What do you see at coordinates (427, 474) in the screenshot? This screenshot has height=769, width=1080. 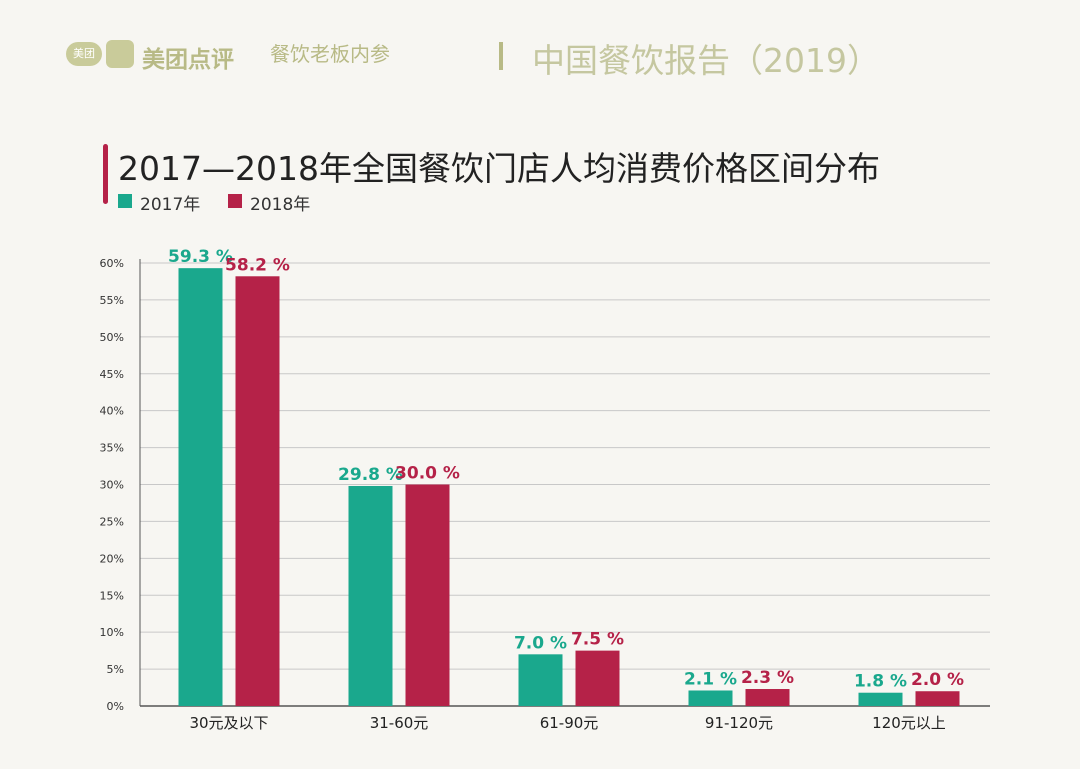 I see `data-label: 30.0 %` at bounding box center [427, 474].